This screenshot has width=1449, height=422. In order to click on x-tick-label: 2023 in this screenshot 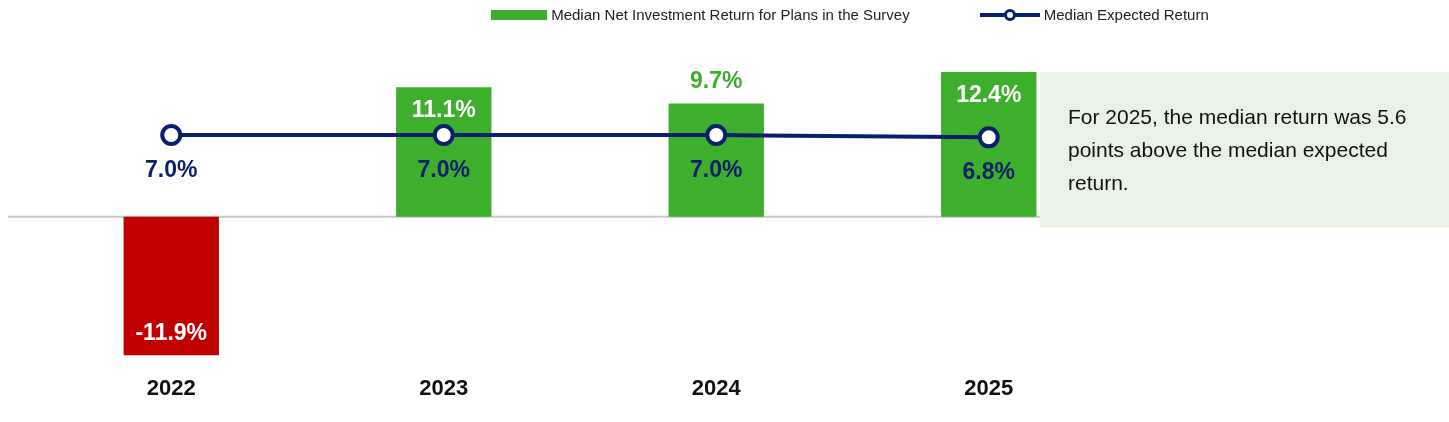, I will do `click(444, 387)`.